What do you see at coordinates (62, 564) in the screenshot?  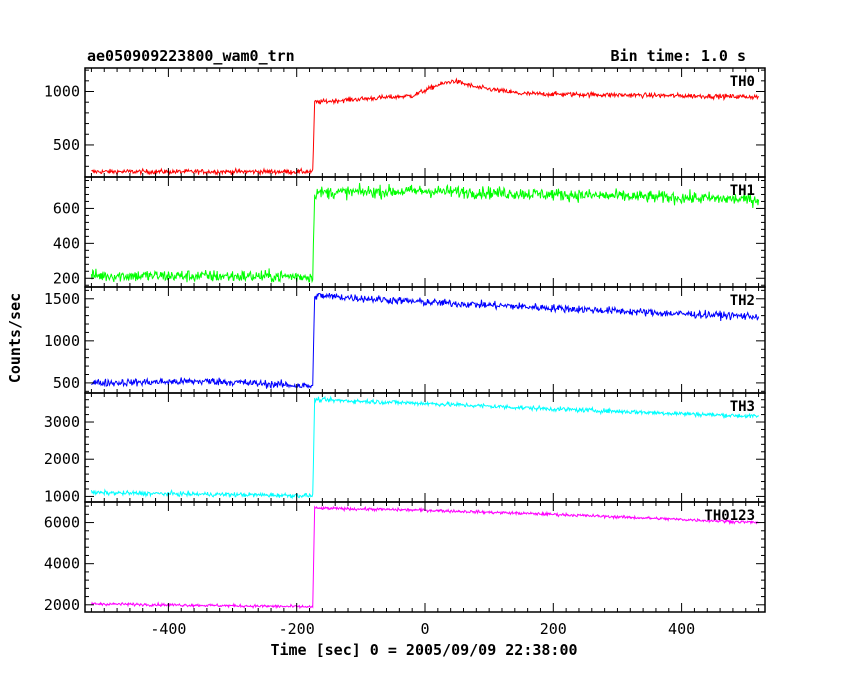 I see `y-tick-label: 4000` at bounding box center [62, 564].